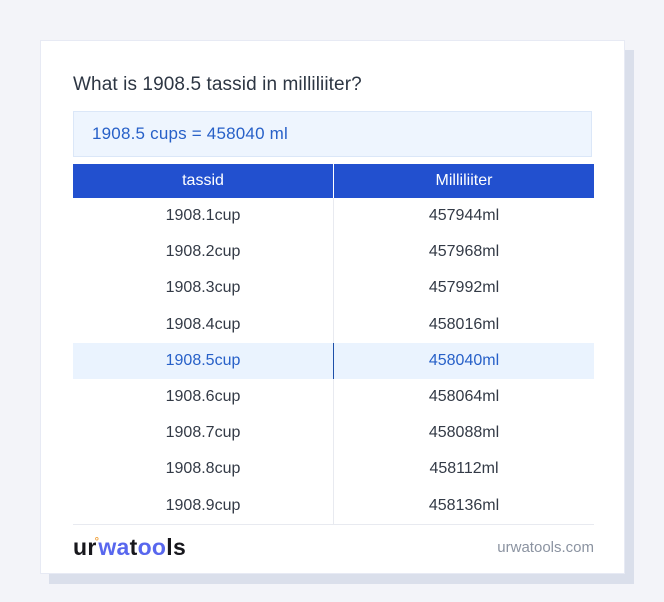 The height and width of the screenshot is (602, 664). I want to click on logo-part-t: t, so click(133, 547).